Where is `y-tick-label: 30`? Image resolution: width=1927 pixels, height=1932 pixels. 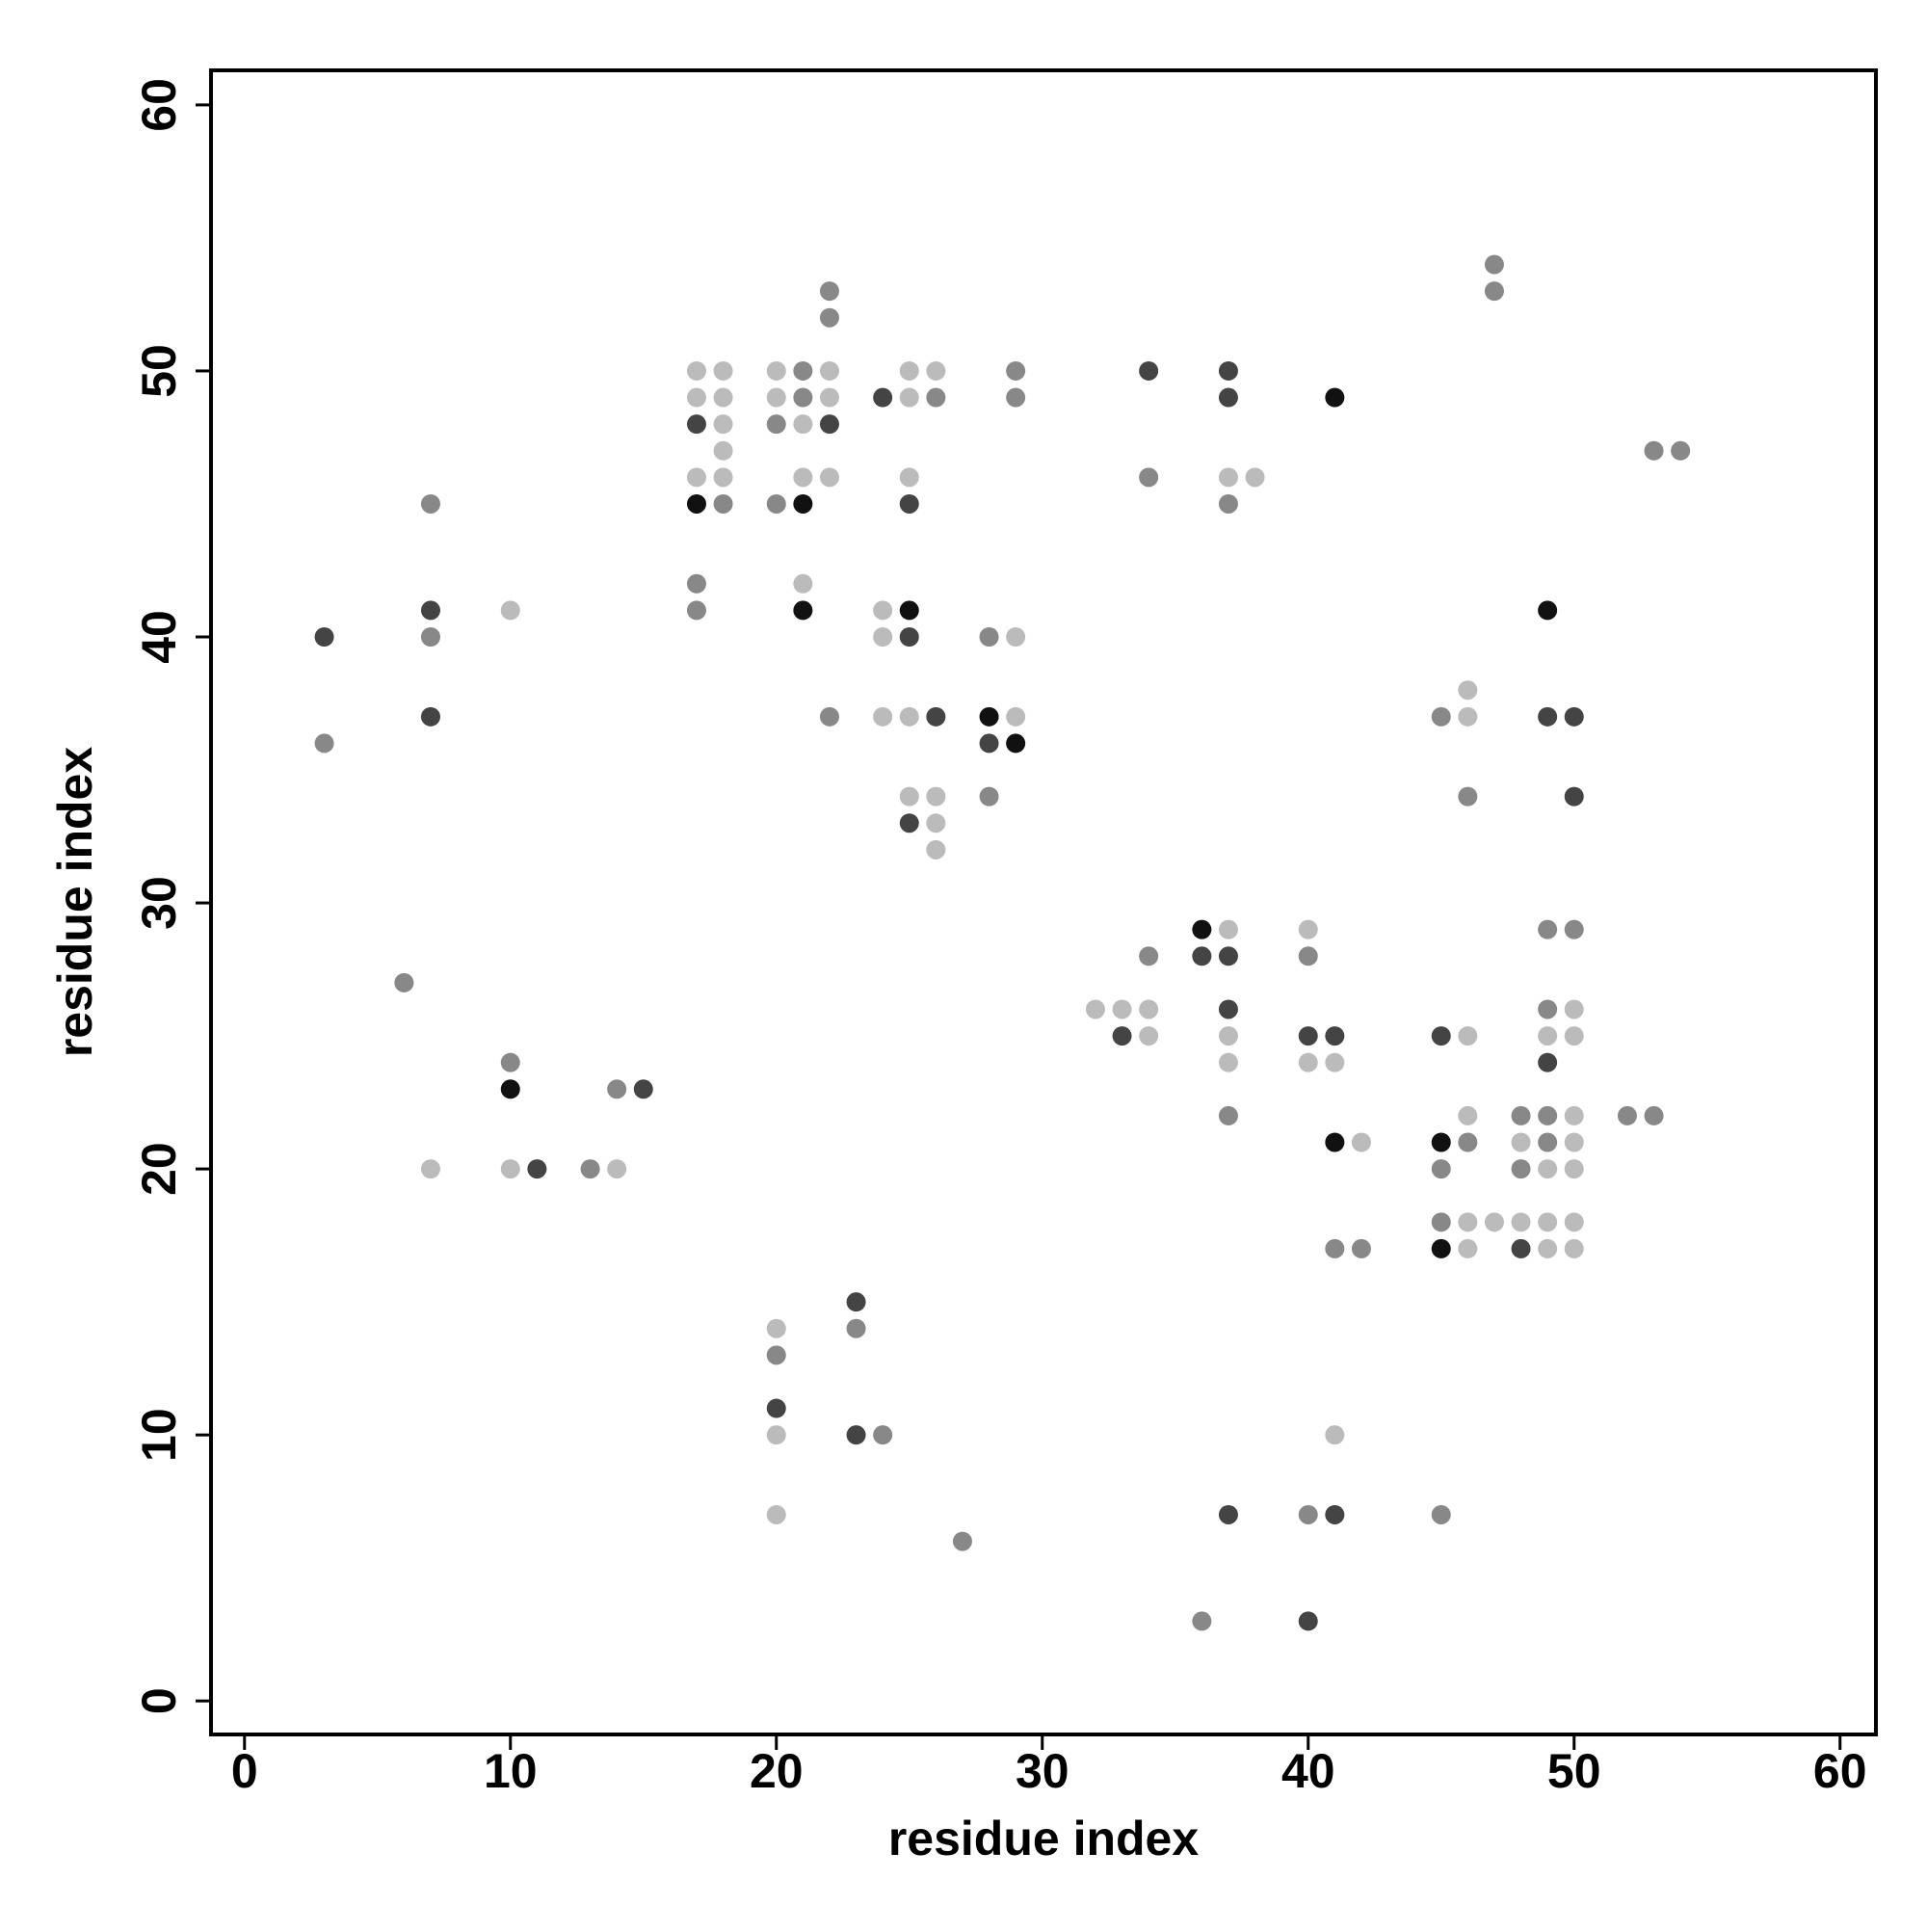
y-tick-label: 30 is located at coordinates (159, 903).